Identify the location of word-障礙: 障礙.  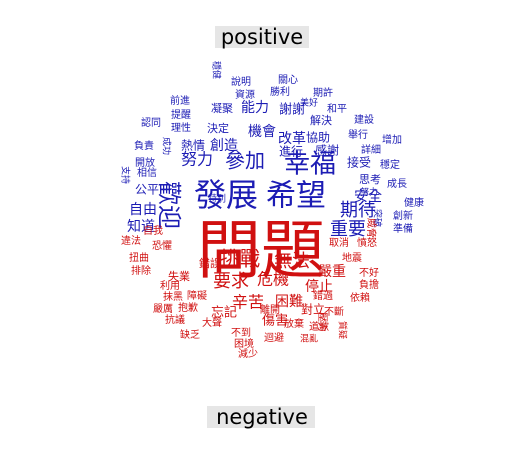
(197, 295).